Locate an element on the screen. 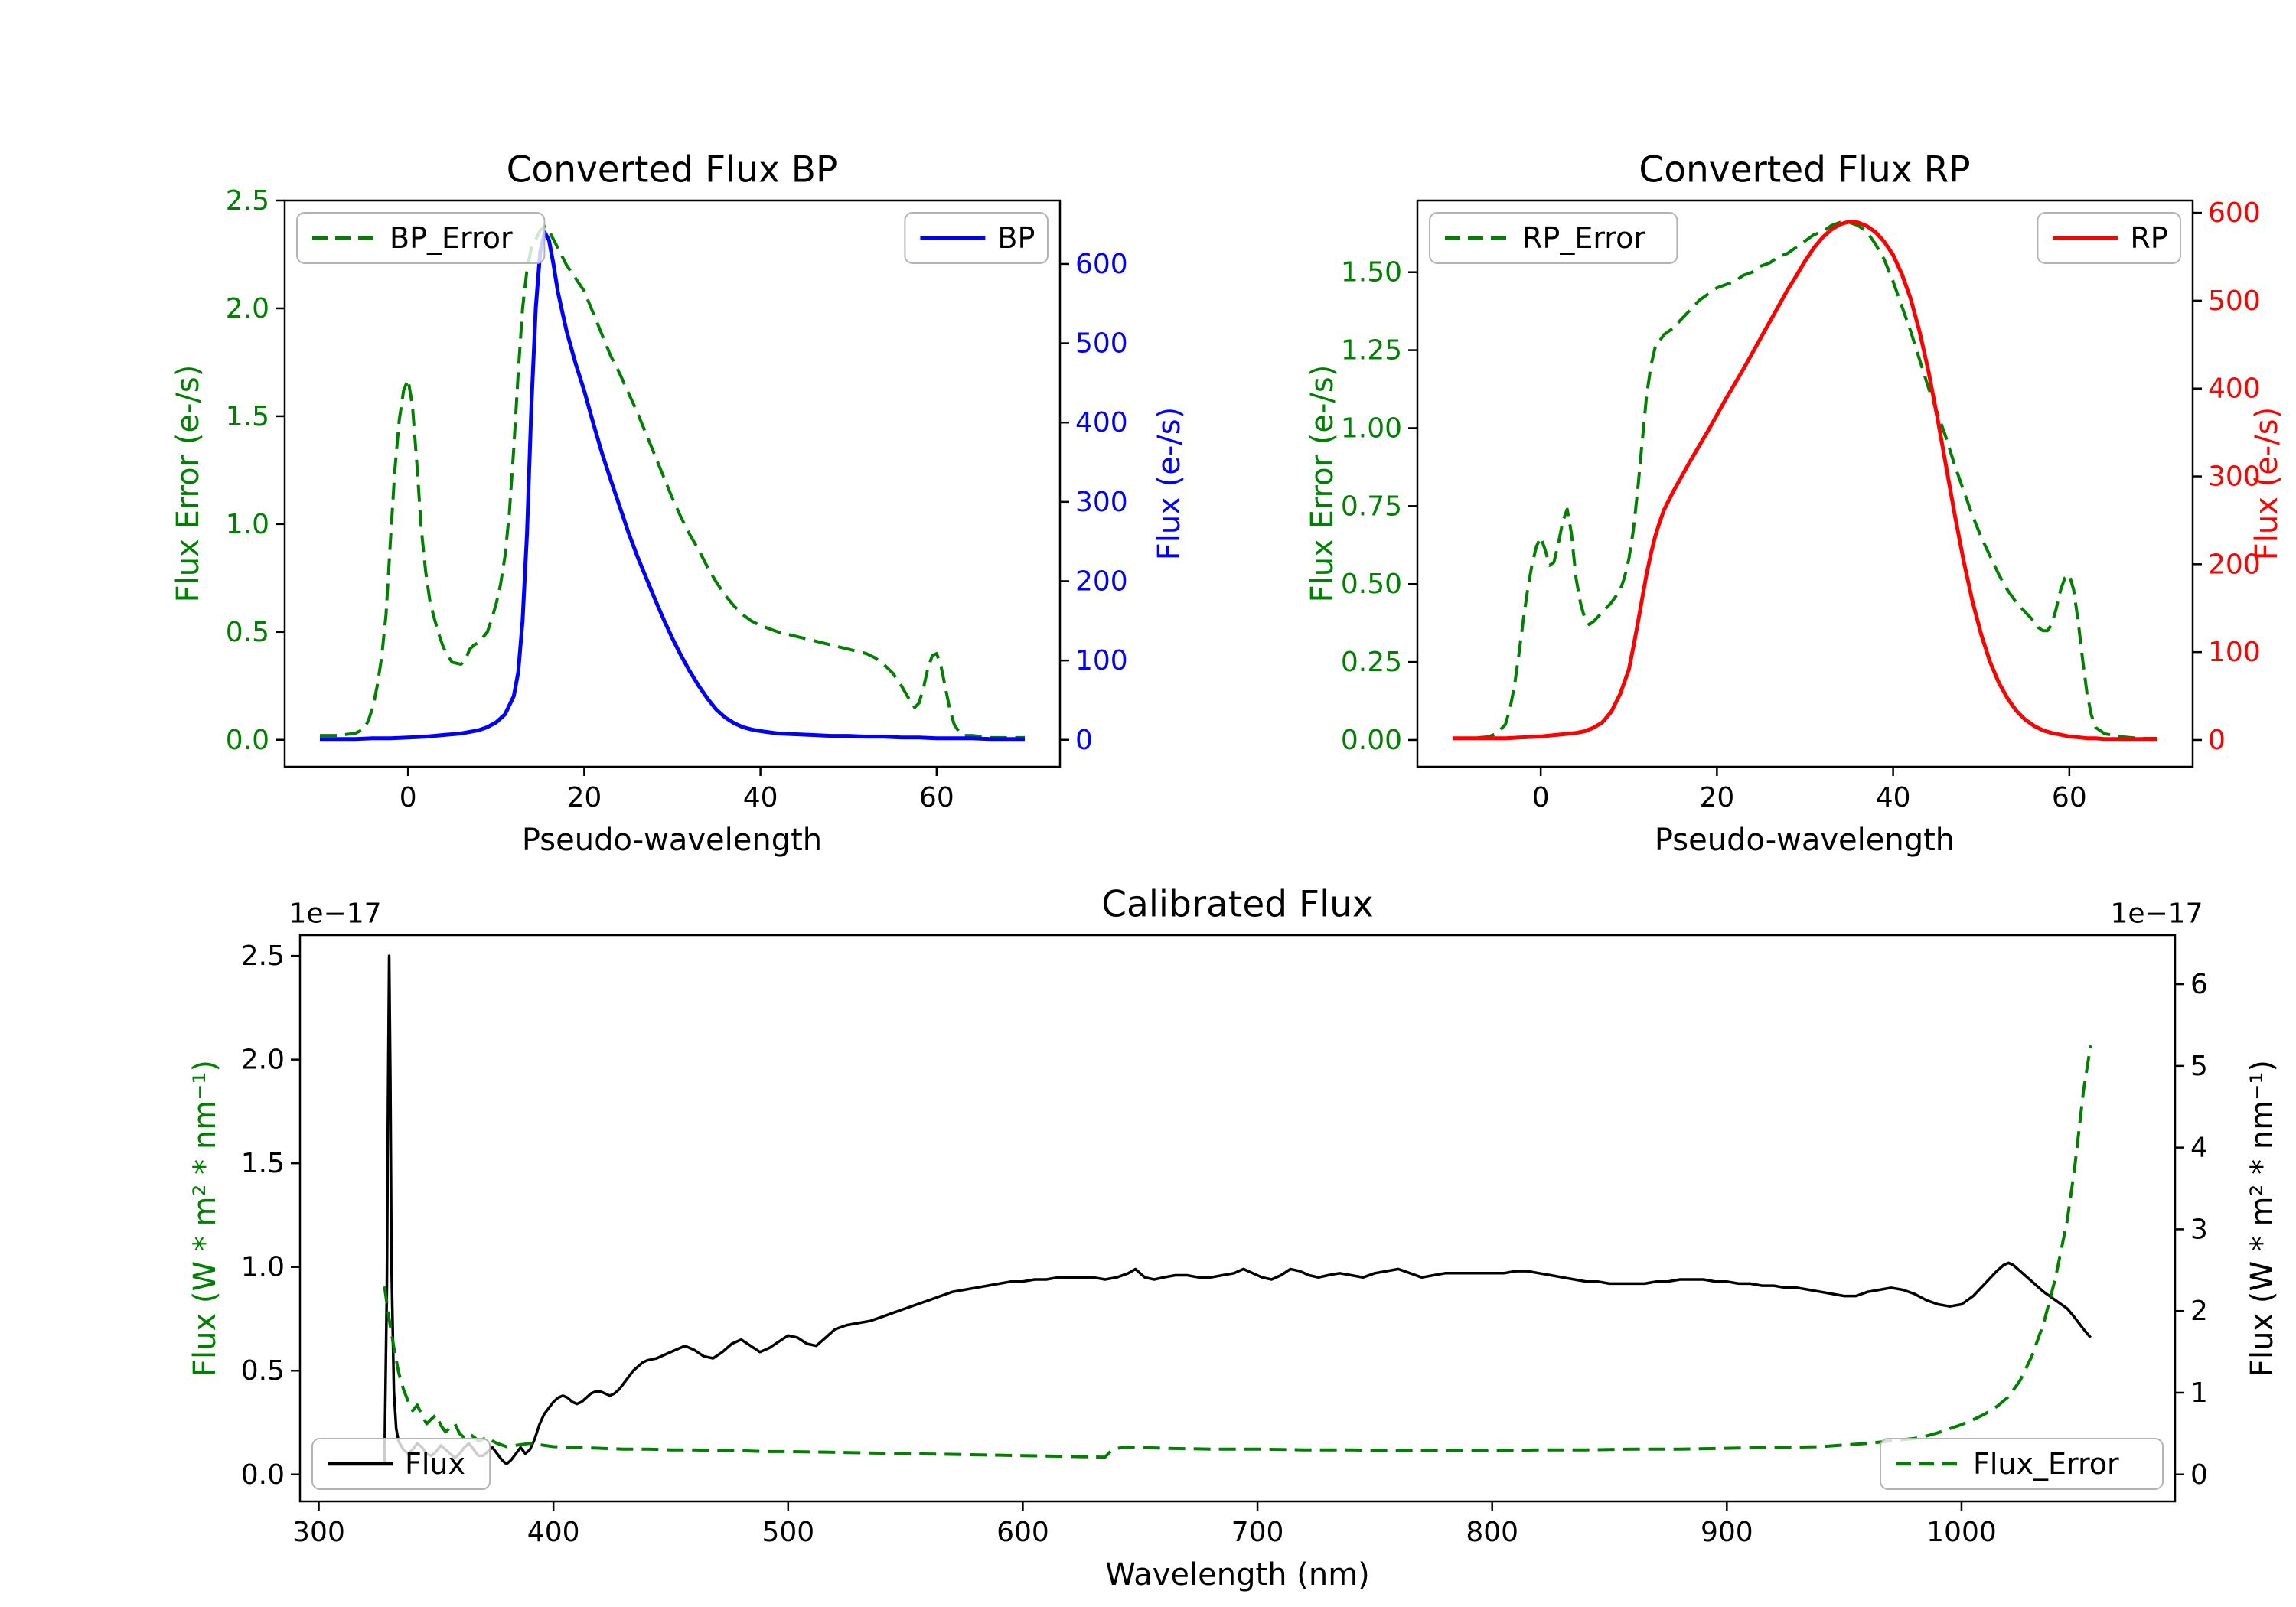 Image resolution: width=2296 pixels, height=1607 pixels. y-tick-label-right: 3 is located at coordinates (2199, 1229).